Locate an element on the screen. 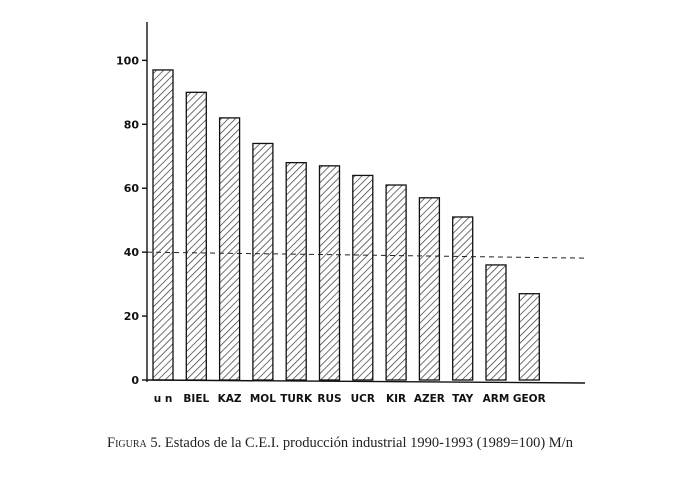  y-tick-label: 60 is located at coordinates (132, 188).